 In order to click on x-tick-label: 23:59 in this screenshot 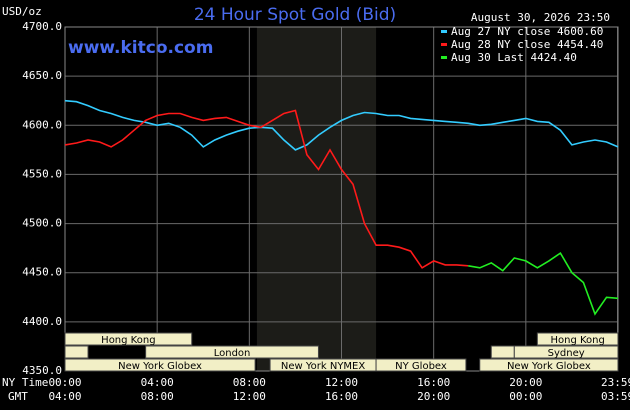, I will do `click(615, 382)`.